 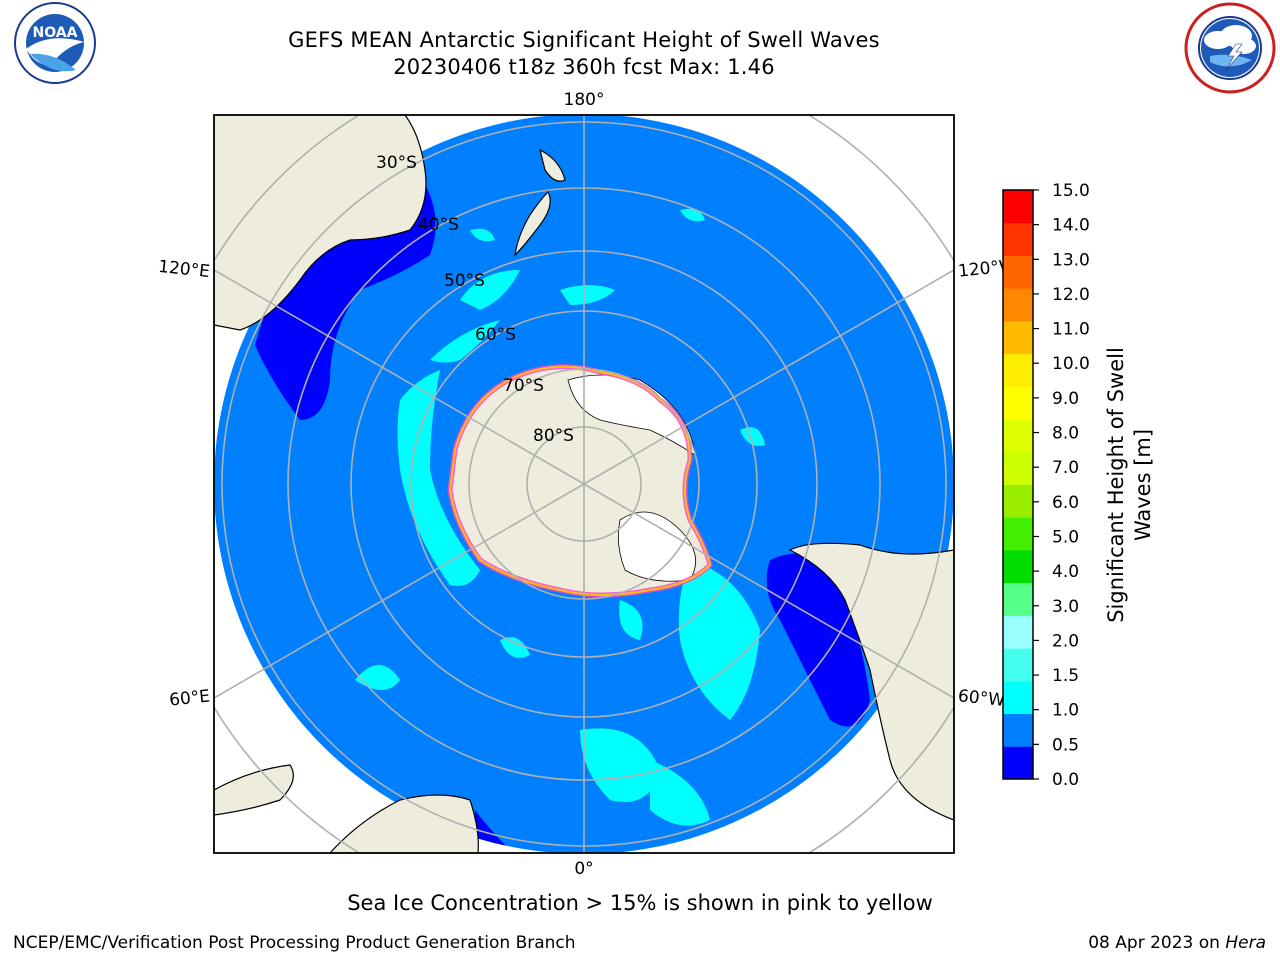 What do you see at coordinates (1071, 226) in the screenshot?
I see `colorbar-tick-label: 14.0` at bounding box center [1071, 226].